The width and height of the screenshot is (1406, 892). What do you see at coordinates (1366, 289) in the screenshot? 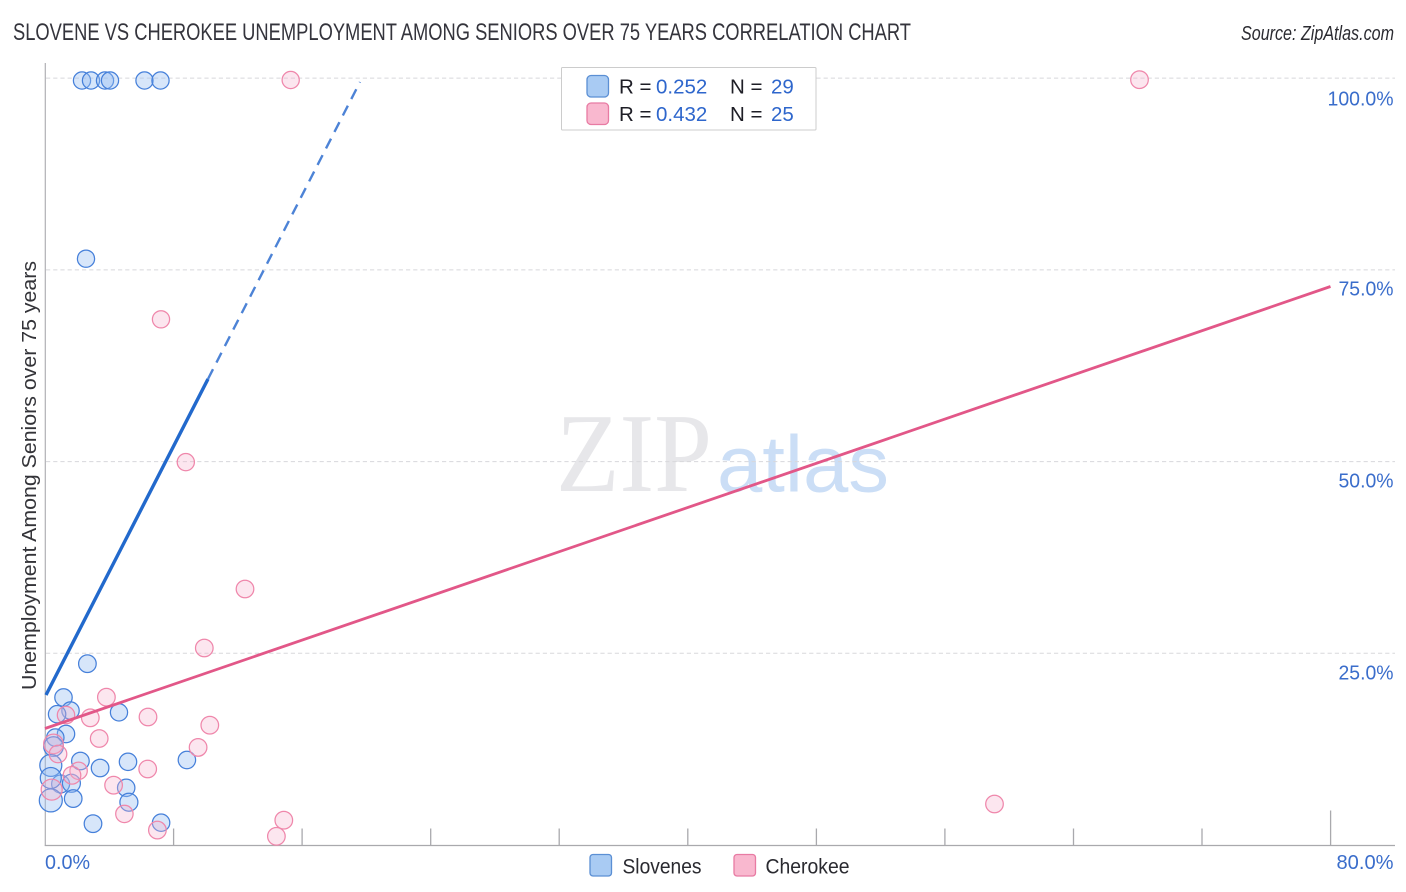
I see `svg-text: 75.0%` at bounding box center [1366, 289].